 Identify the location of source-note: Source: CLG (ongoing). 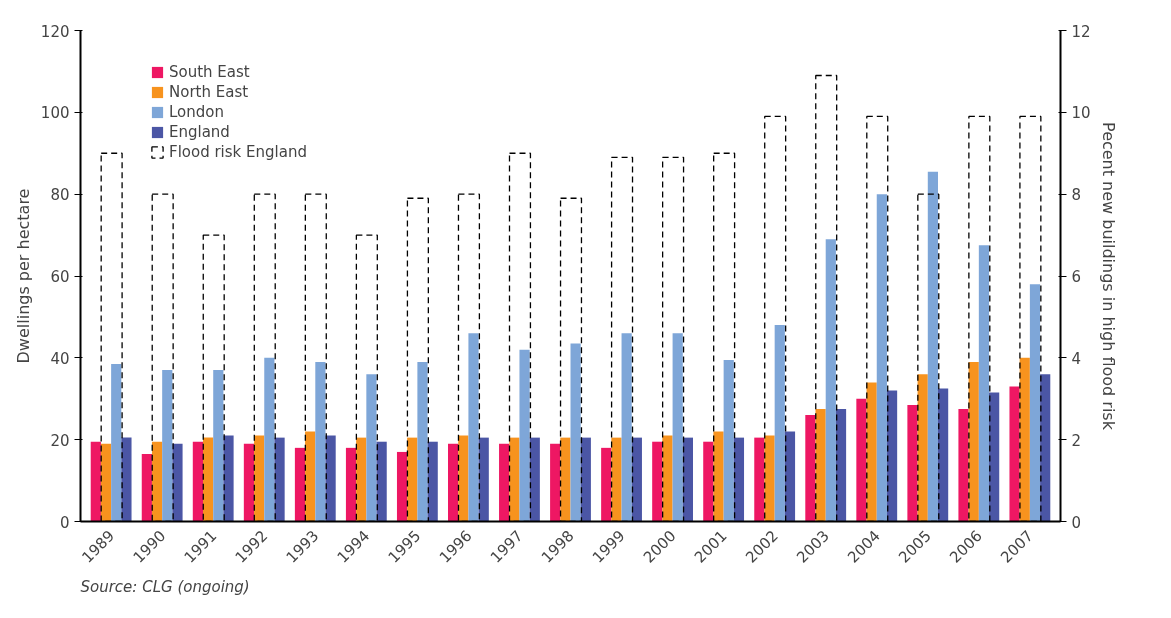
(165, 586).